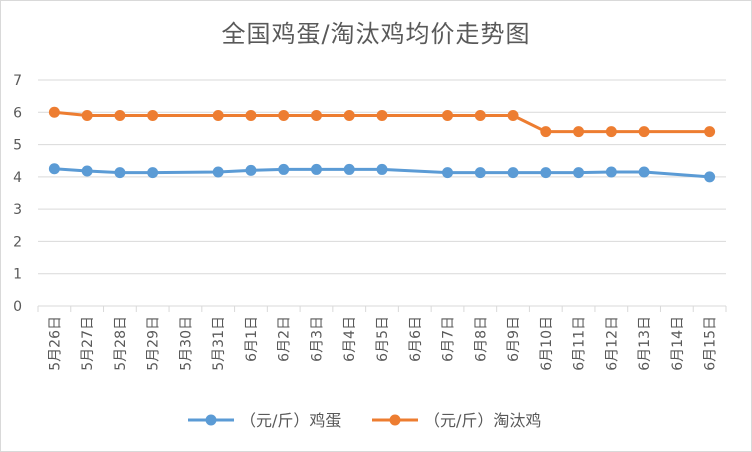 The image size is (752, 452). Describe the element at coordinates (17, 210) in the screenshot. I see `y-tick-label: 3` at that location.